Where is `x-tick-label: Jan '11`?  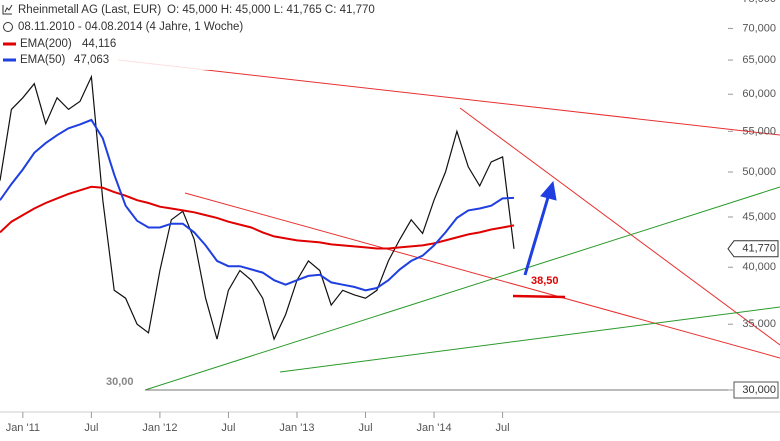 x-tick-label: Jan '11 is located at coordinates (23, 428).